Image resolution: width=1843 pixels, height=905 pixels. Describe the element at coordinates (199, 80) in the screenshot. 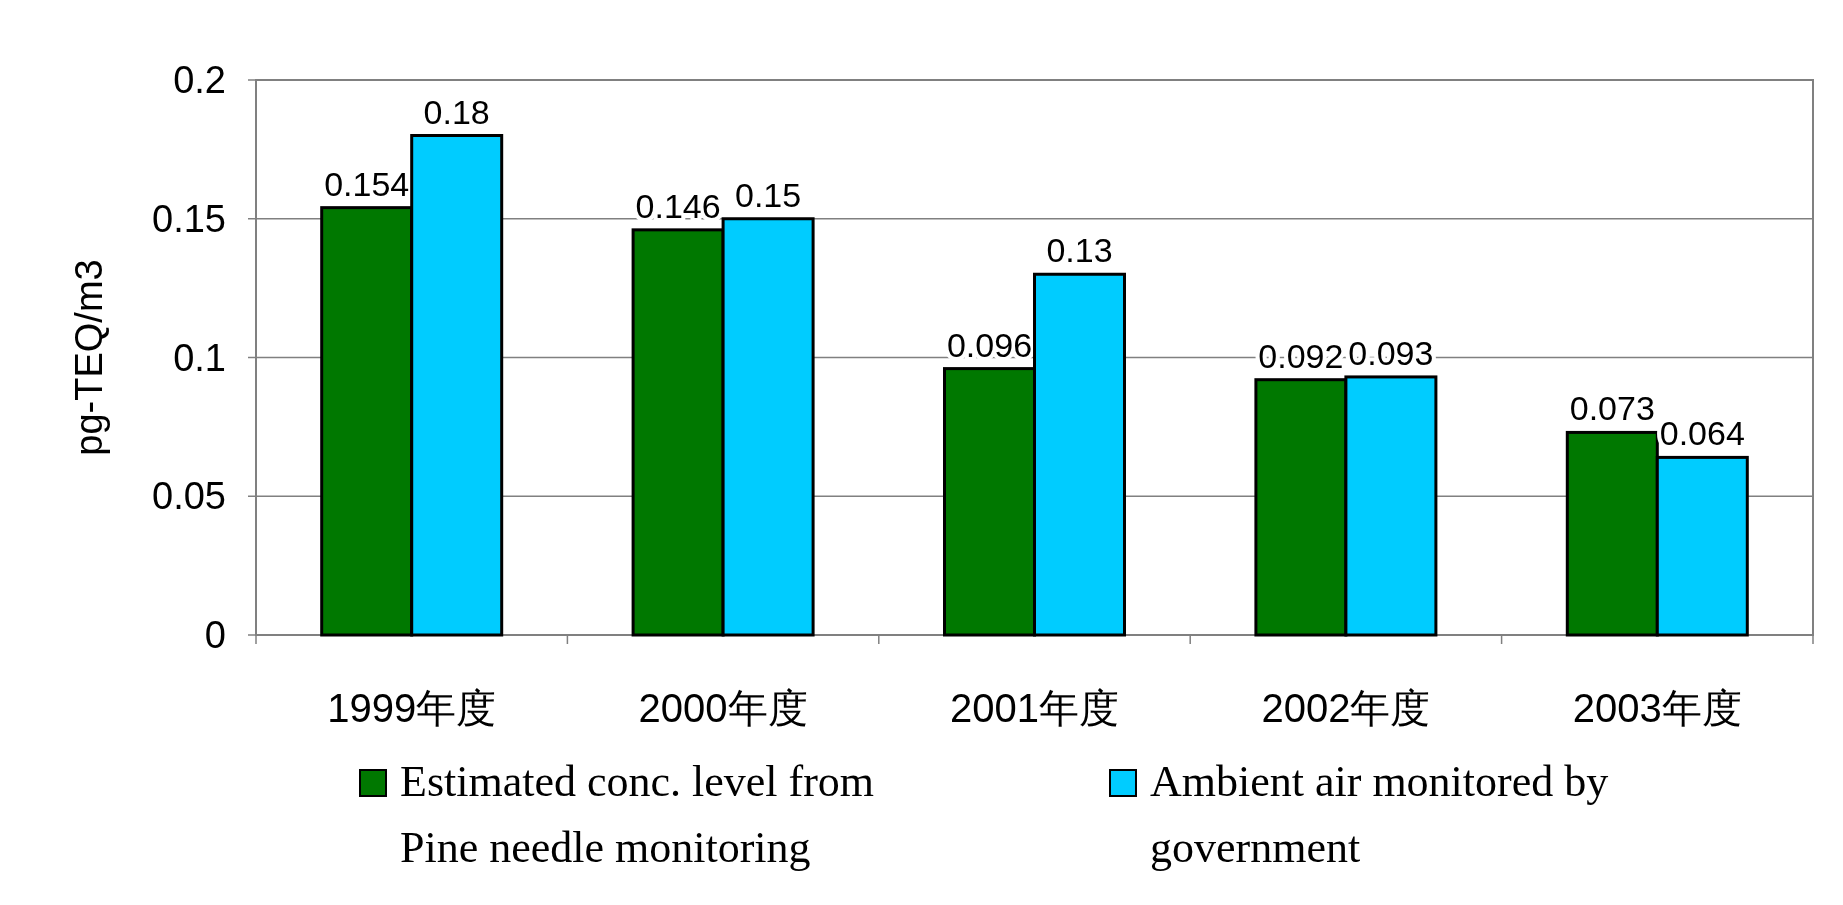

I see `y-tick-label: 0.2` at that location.